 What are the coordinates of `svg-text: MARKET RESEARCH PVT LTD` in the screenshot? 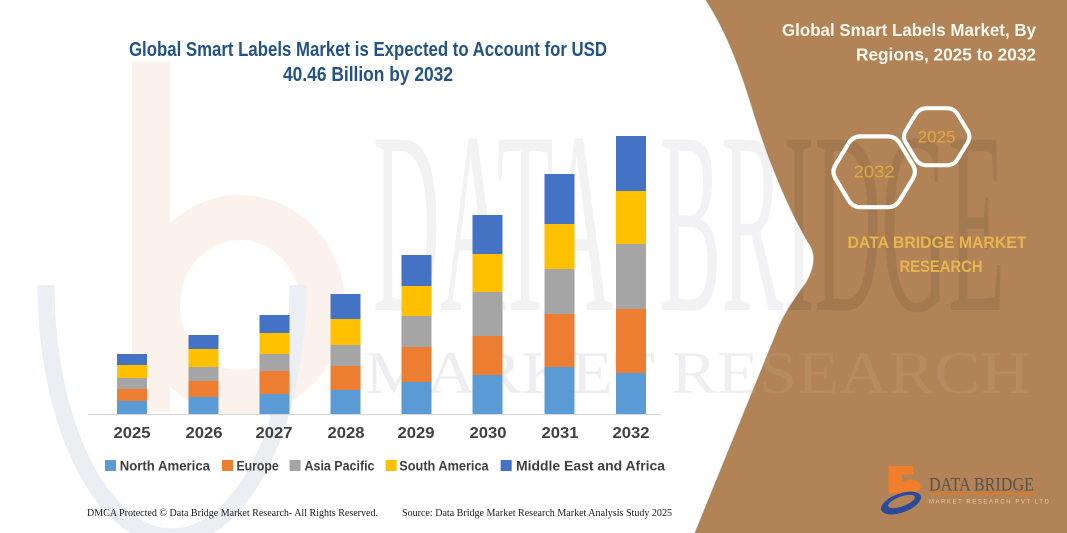 It's located at (989, 503).